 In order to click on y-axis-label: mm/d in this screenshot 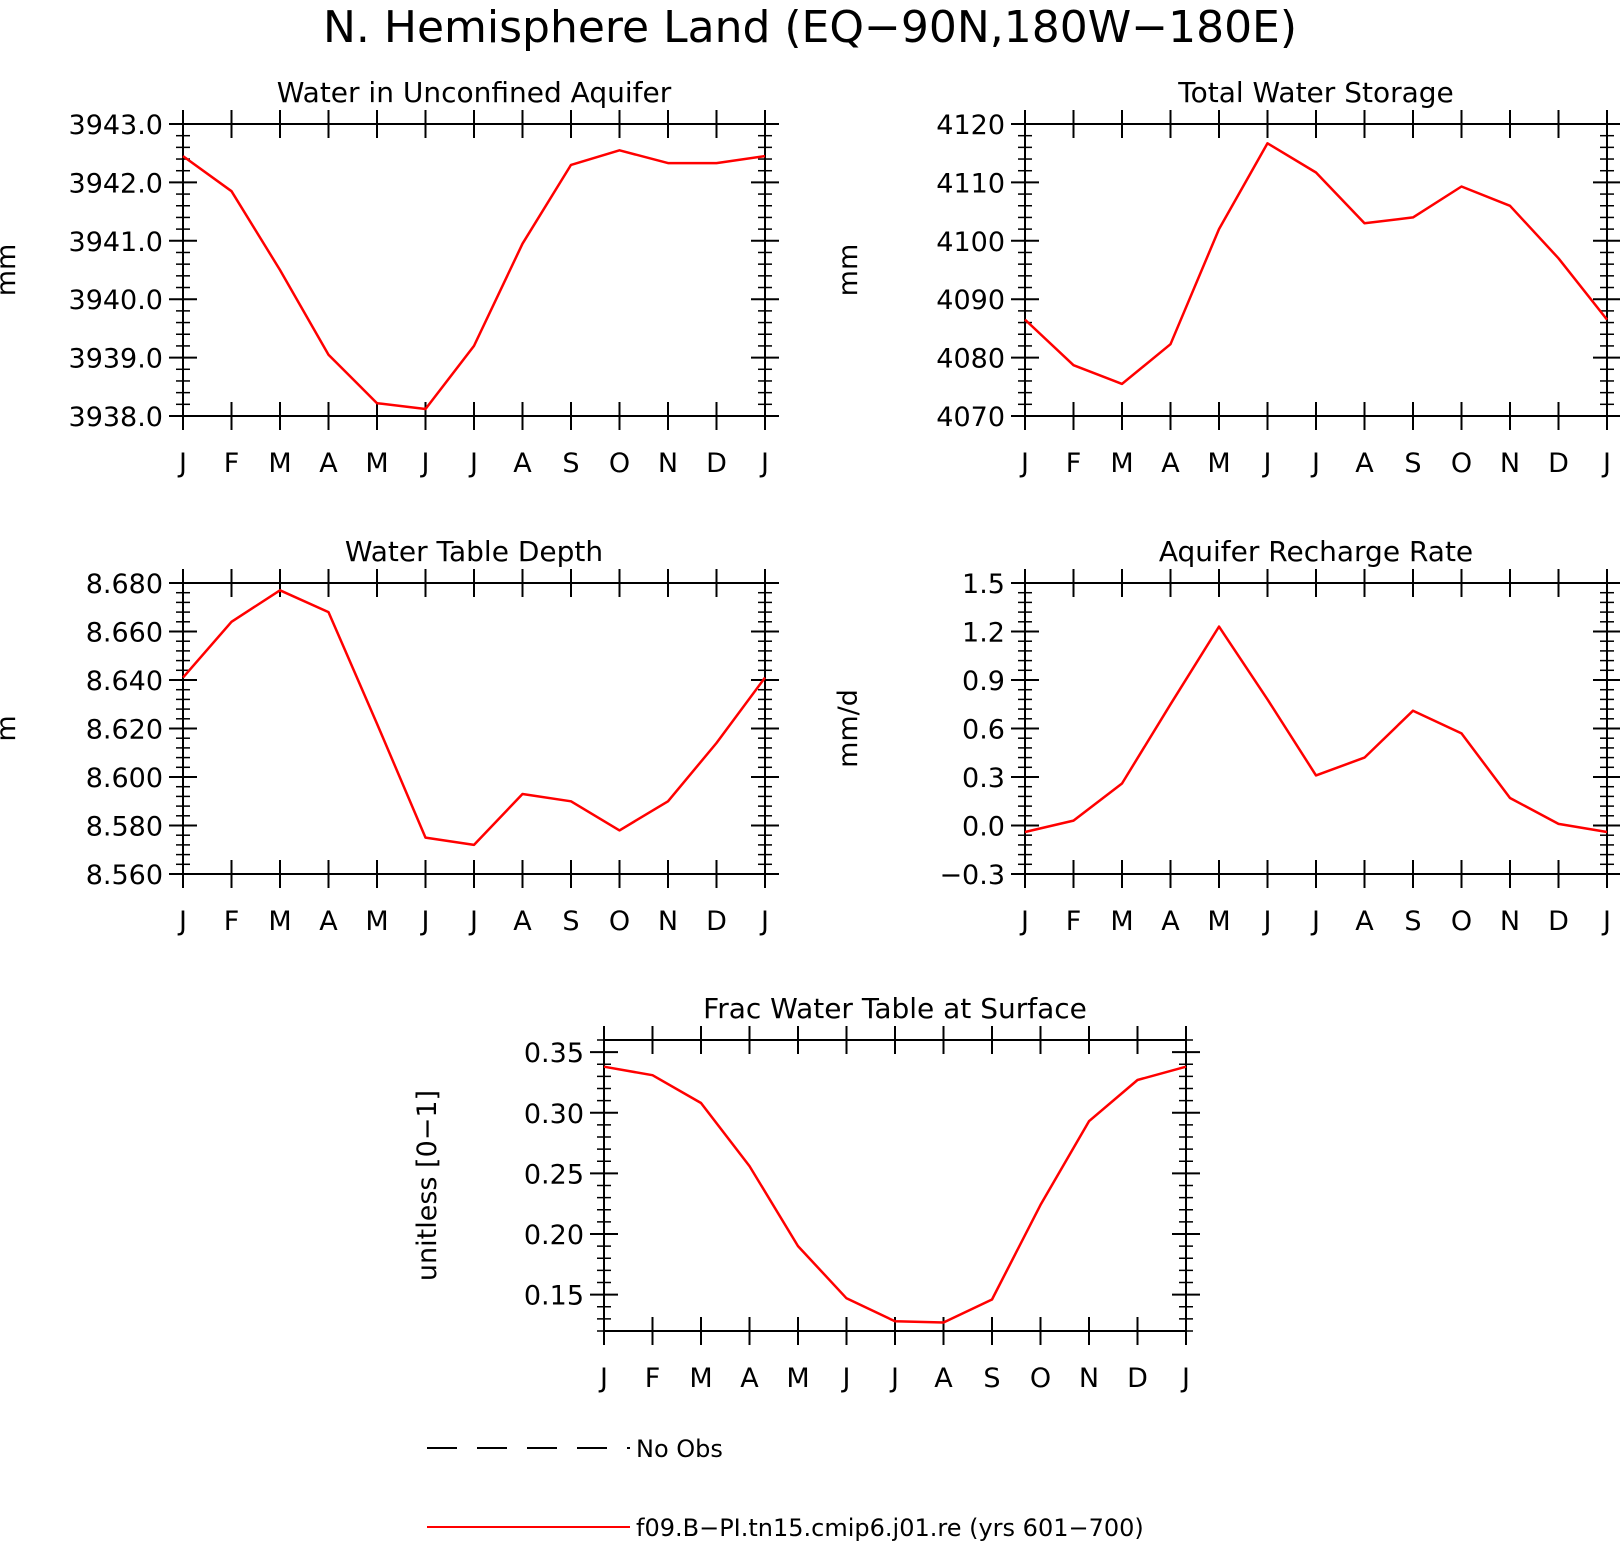, I will do `click(848, 728)`.